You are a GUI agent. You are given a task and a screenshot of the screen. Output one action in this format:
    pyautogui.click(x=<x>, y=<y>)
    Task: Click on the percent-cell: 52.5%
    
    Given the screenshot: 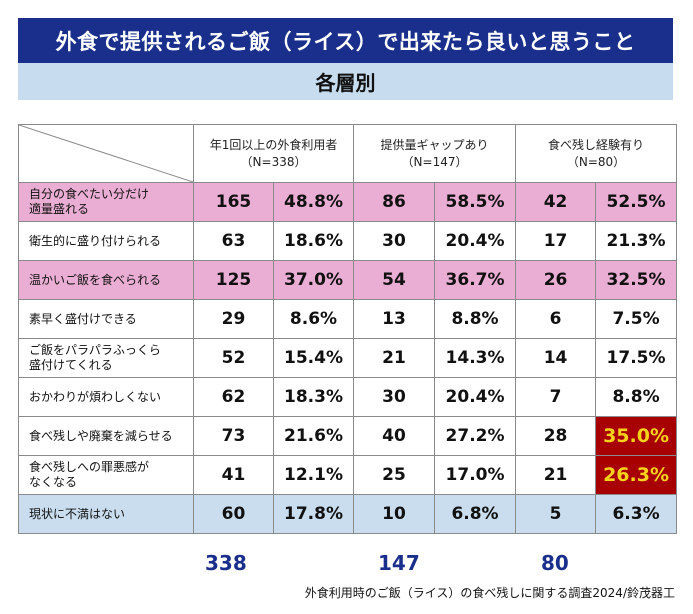 What is the action you would take?
    pyautogui.click(x=636, y=202)
    